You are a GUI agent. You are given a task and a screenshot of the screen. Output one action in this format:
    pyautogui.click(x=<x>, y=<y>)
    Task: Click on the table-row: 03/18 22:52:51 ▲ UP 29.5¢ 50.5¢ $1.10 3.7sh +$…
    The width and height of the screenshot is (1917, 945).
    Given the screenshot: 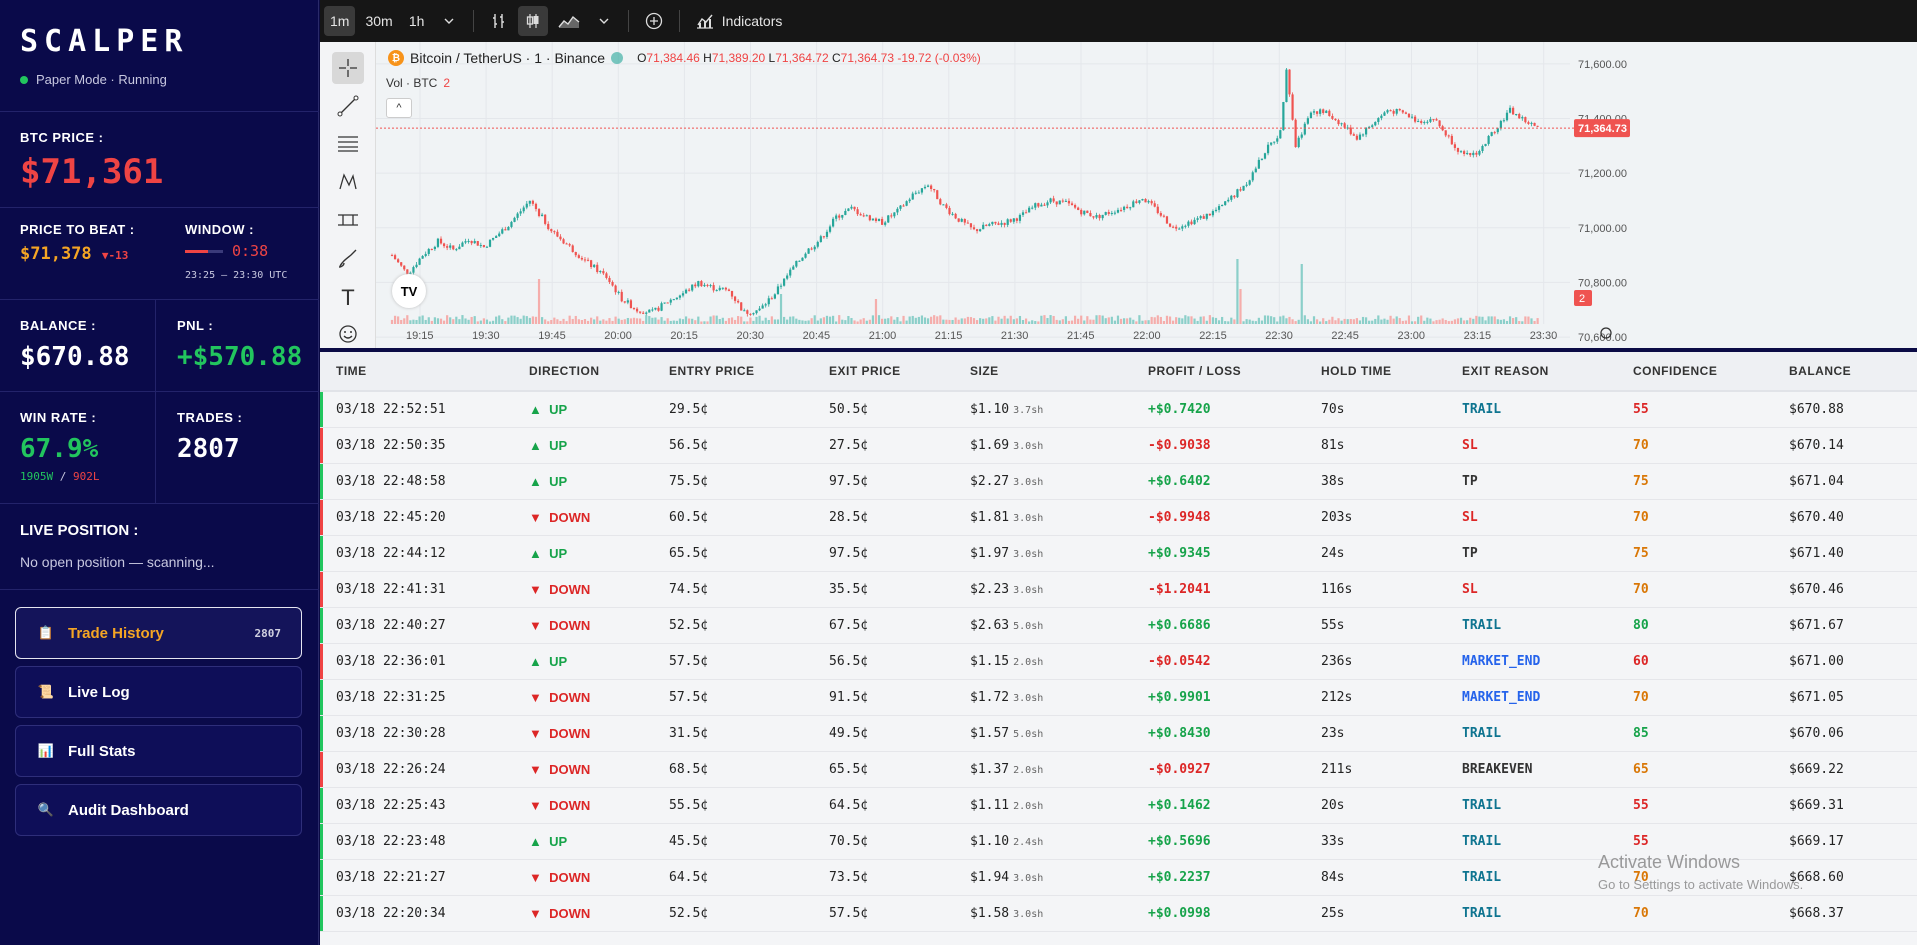 What is the action you would take?
    pyautogui.click(x=1118, y=410)
    